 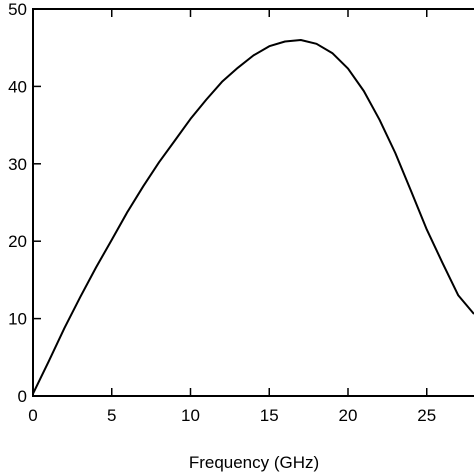 I want to click on y-tick-label: 30, so click(x=17, y=164).